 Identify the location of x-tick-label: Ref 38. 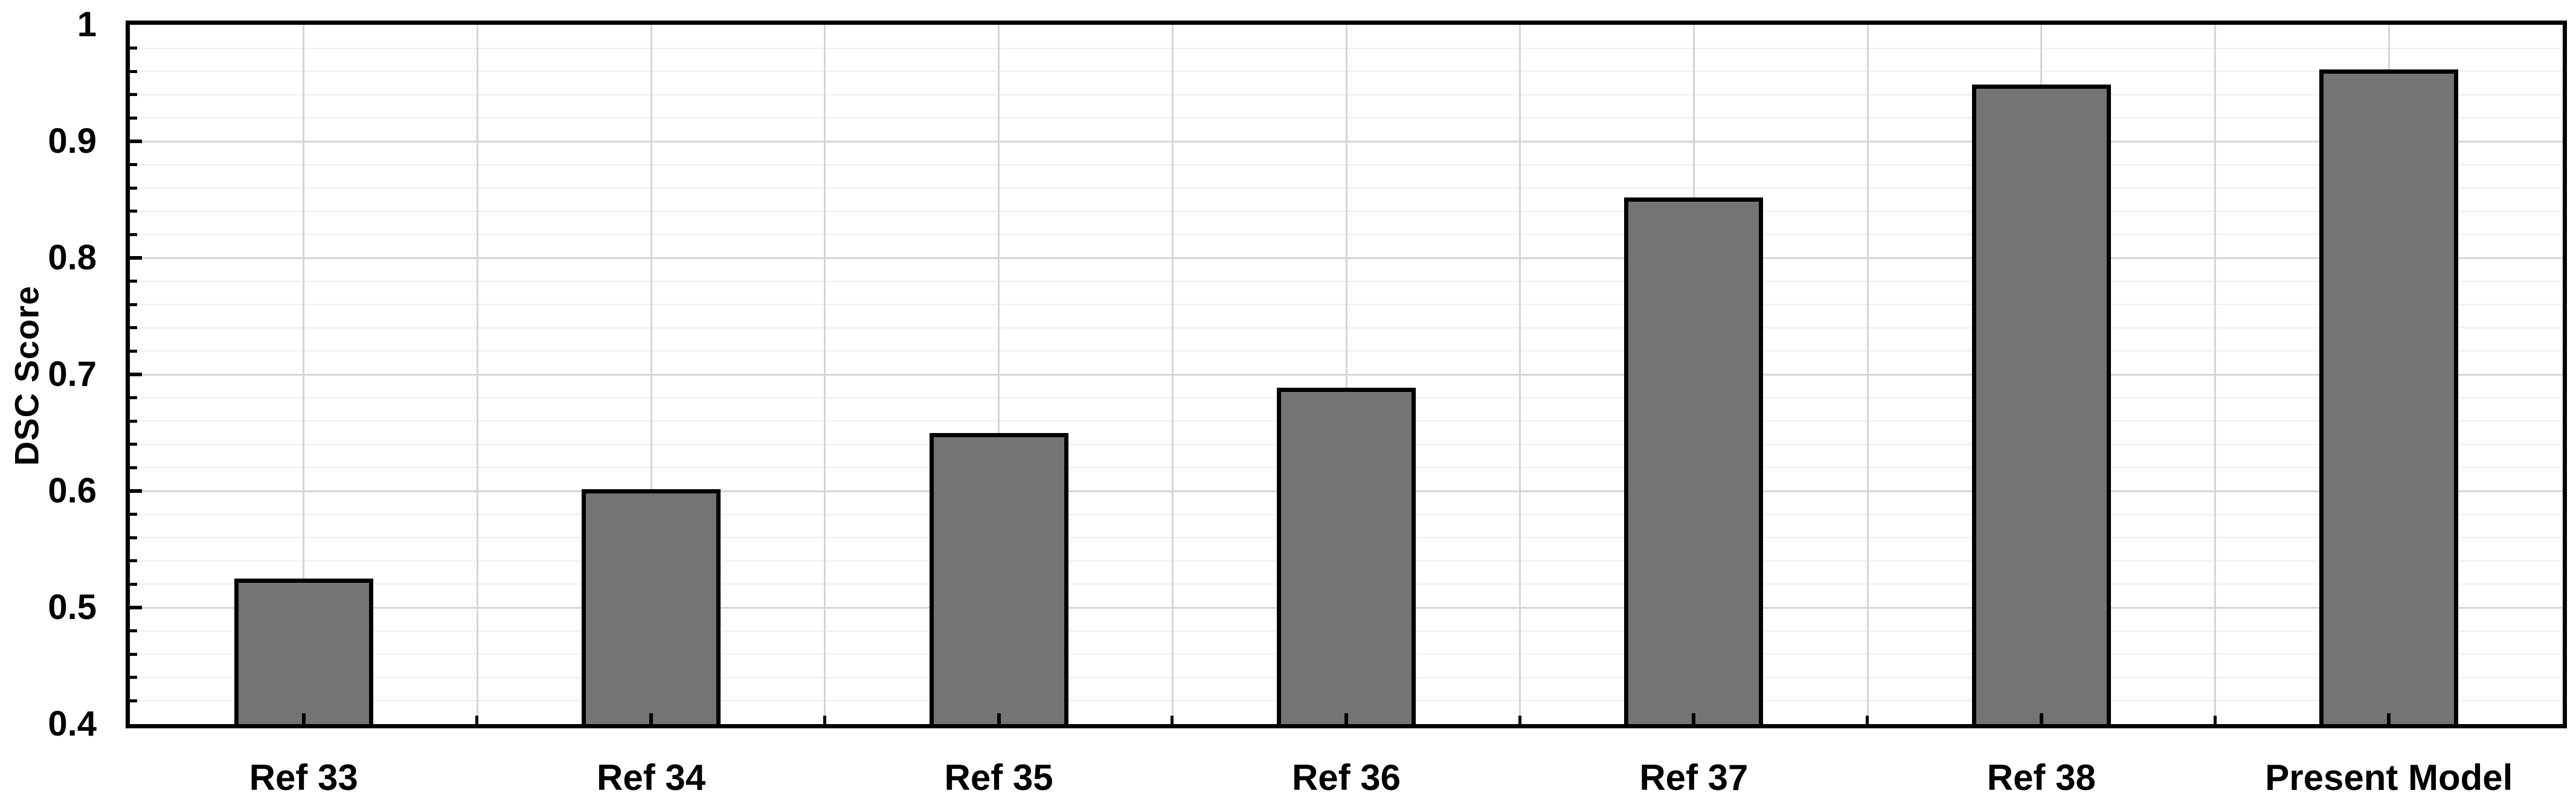
(2041, 778).